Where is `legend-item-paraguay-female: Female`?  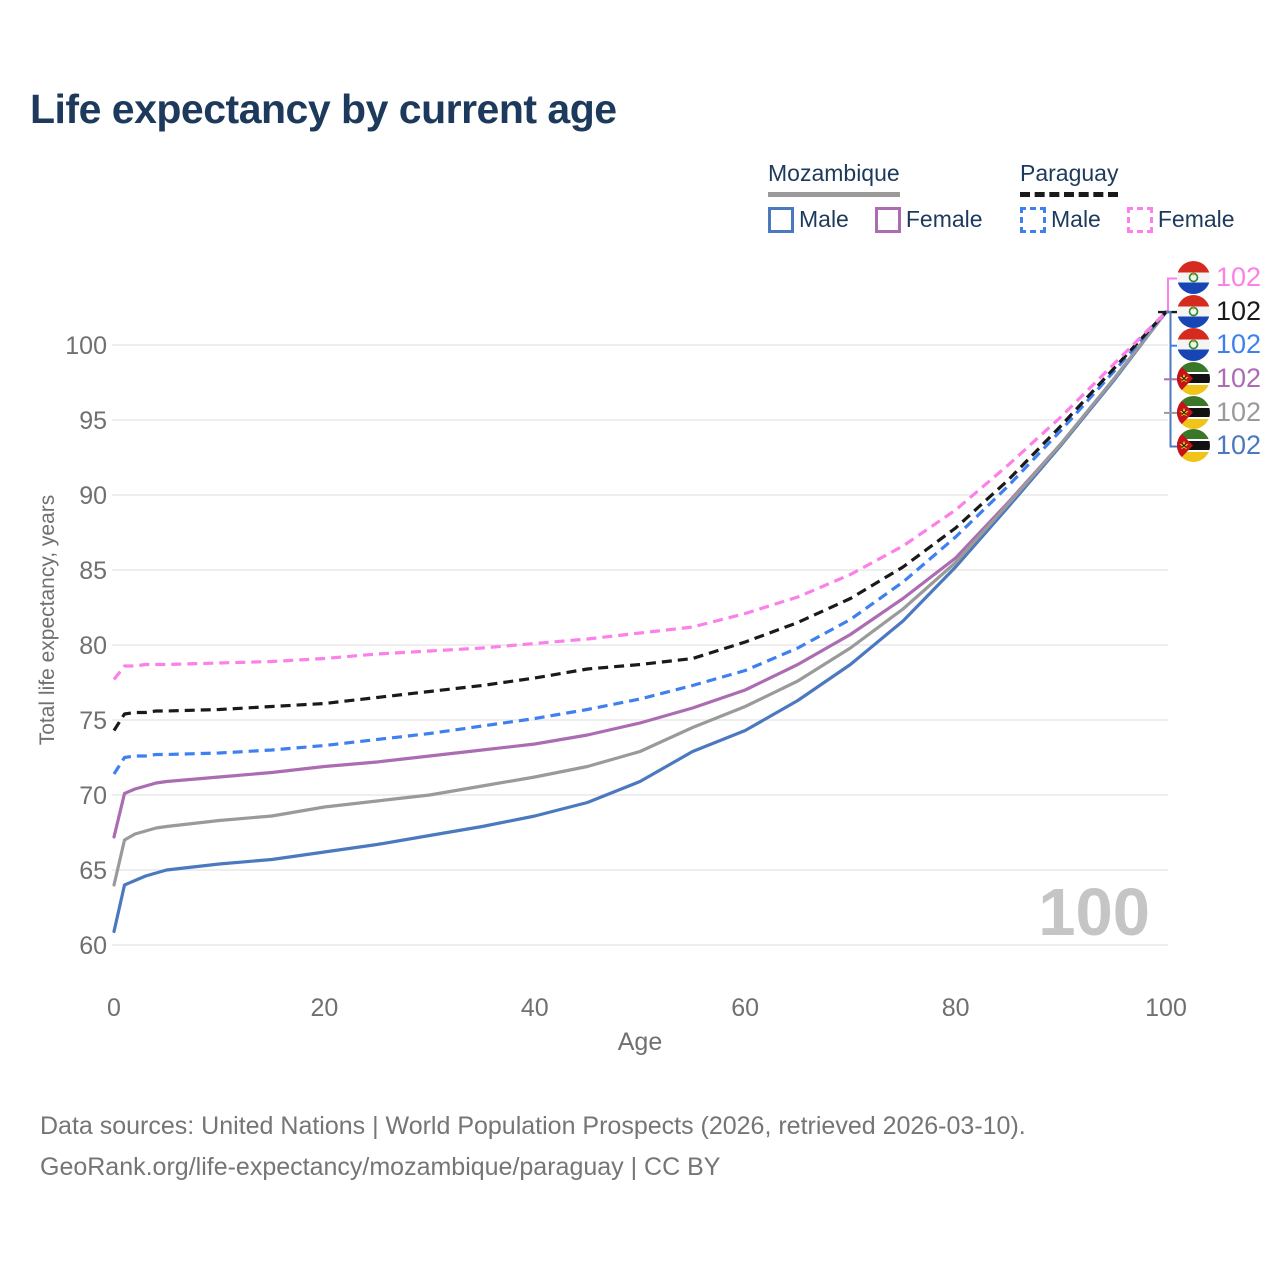 legend-item-paraguay-female: Female is located at coordinates (1180, 219).